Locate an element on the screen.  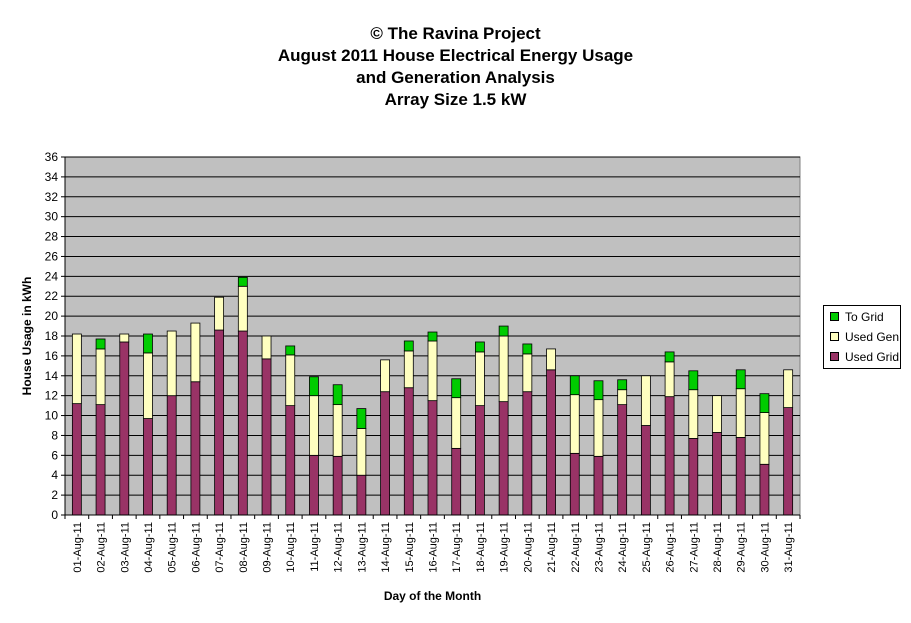
x-tick-label: 27-Aug-11 is located at coordinates (694, 547).